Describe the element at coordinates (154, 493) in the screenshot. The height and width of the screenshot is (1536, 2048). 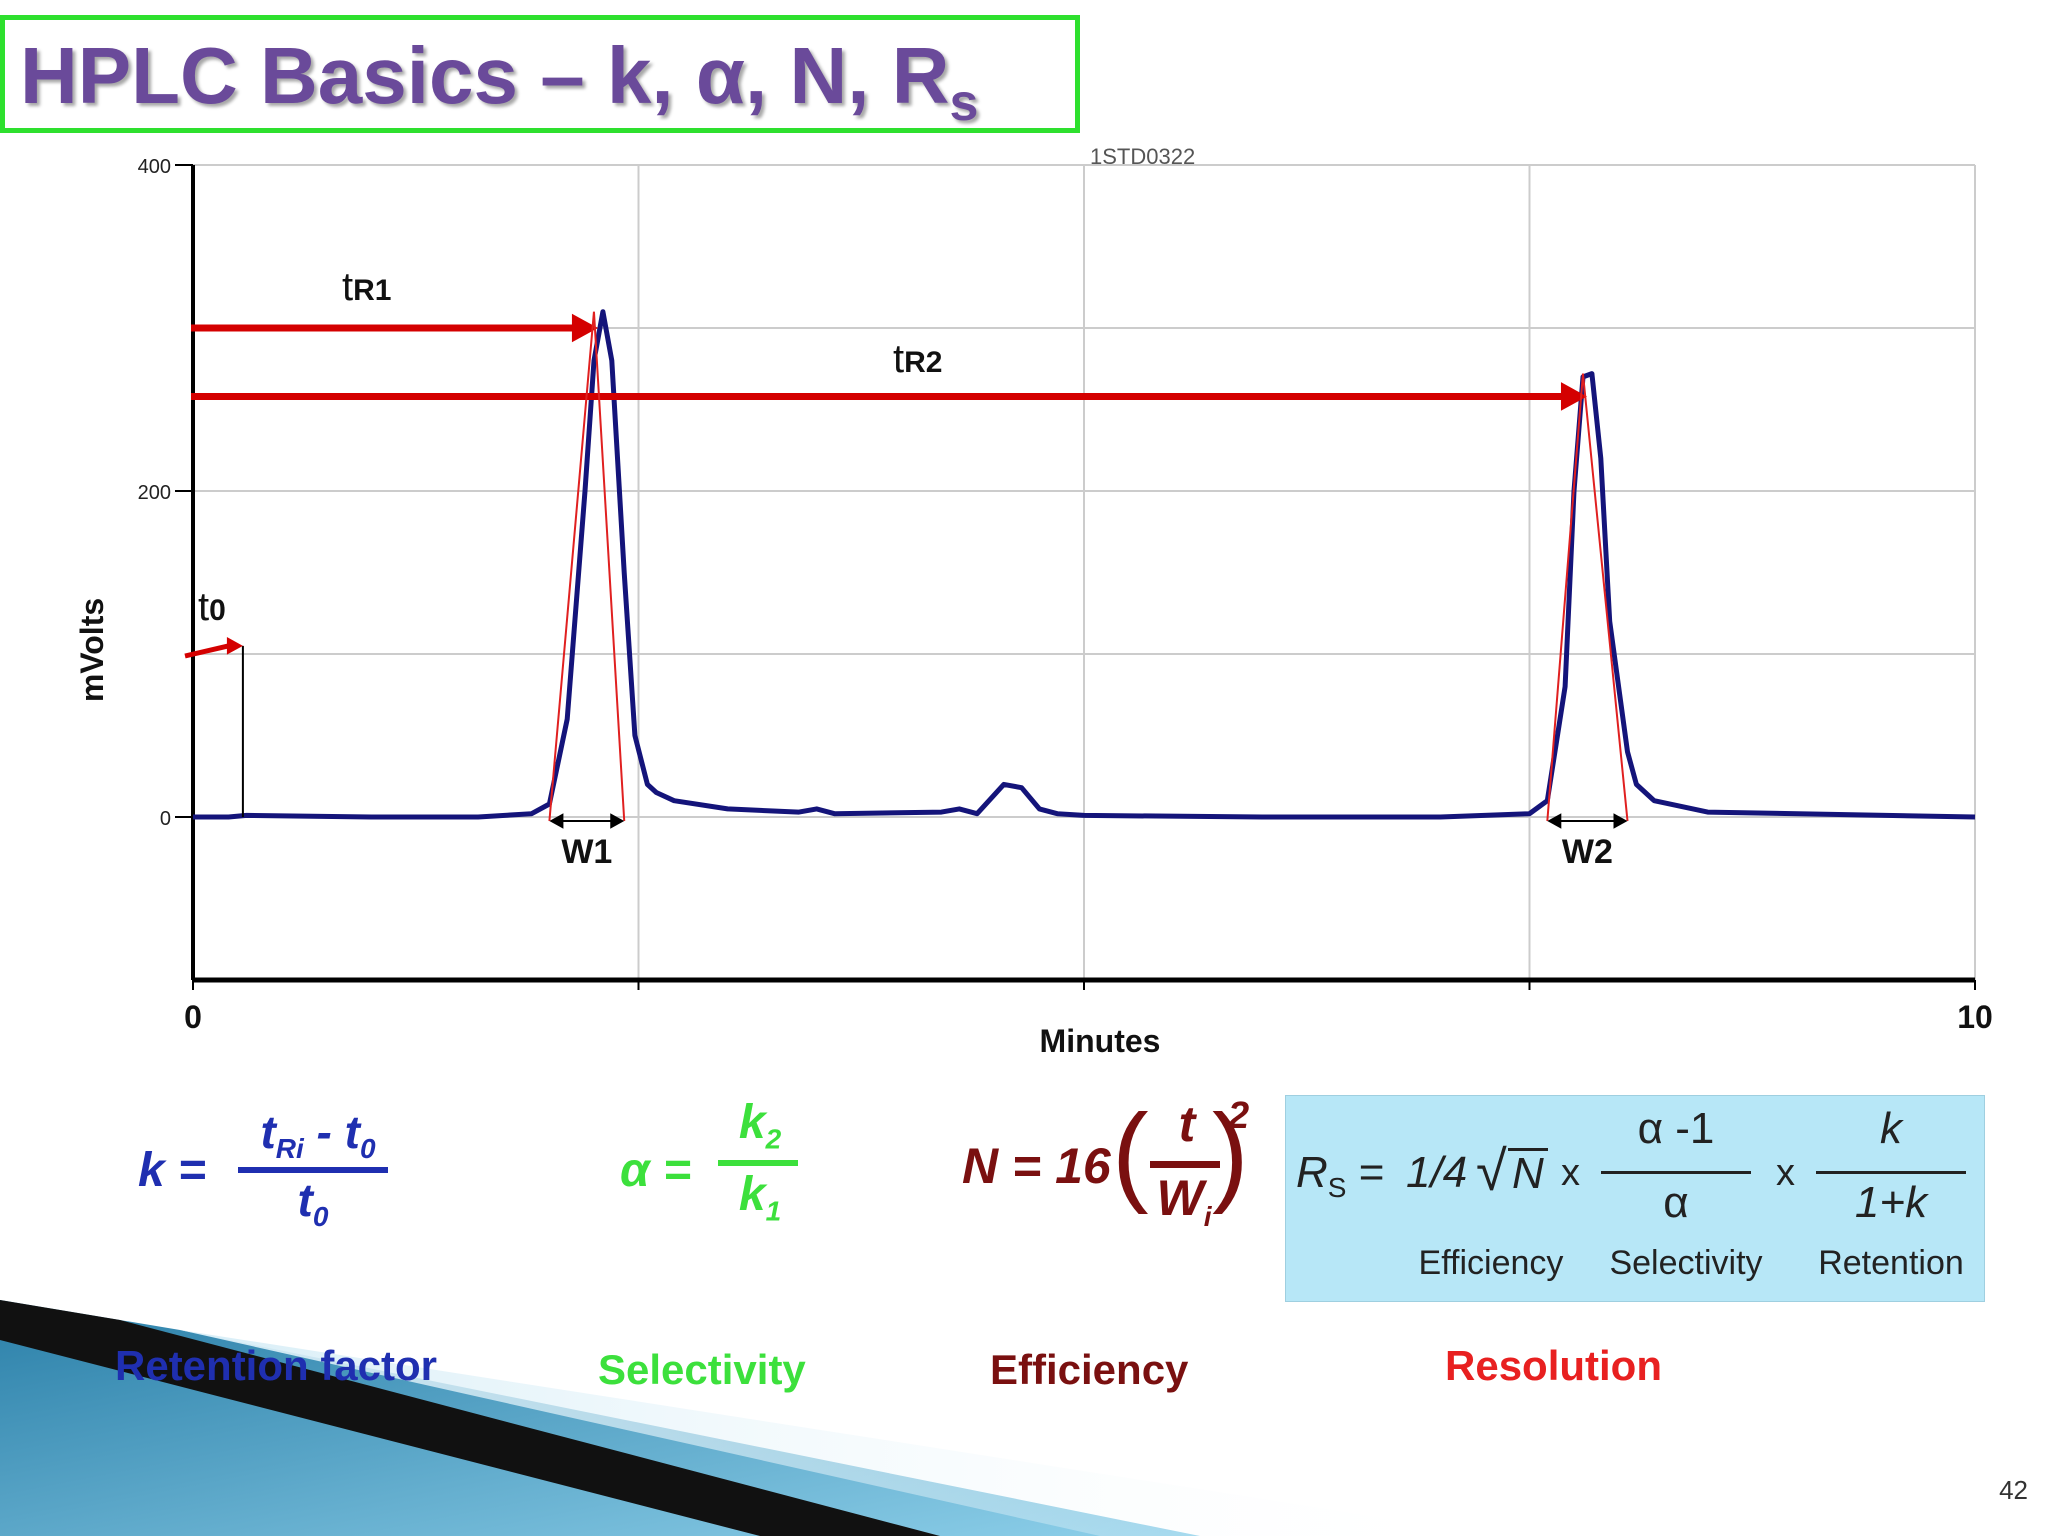
I see `y-tick-label: 200` at that location.